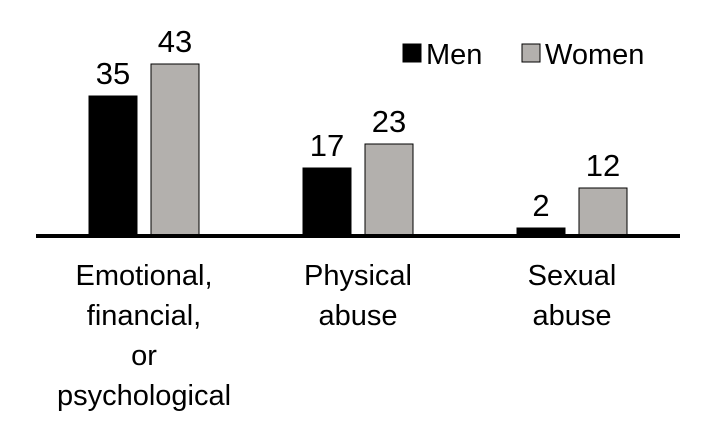  Describe the element at coordinates (594, 55) in the screenshot. I see `legend-label-women: Women` at that location.